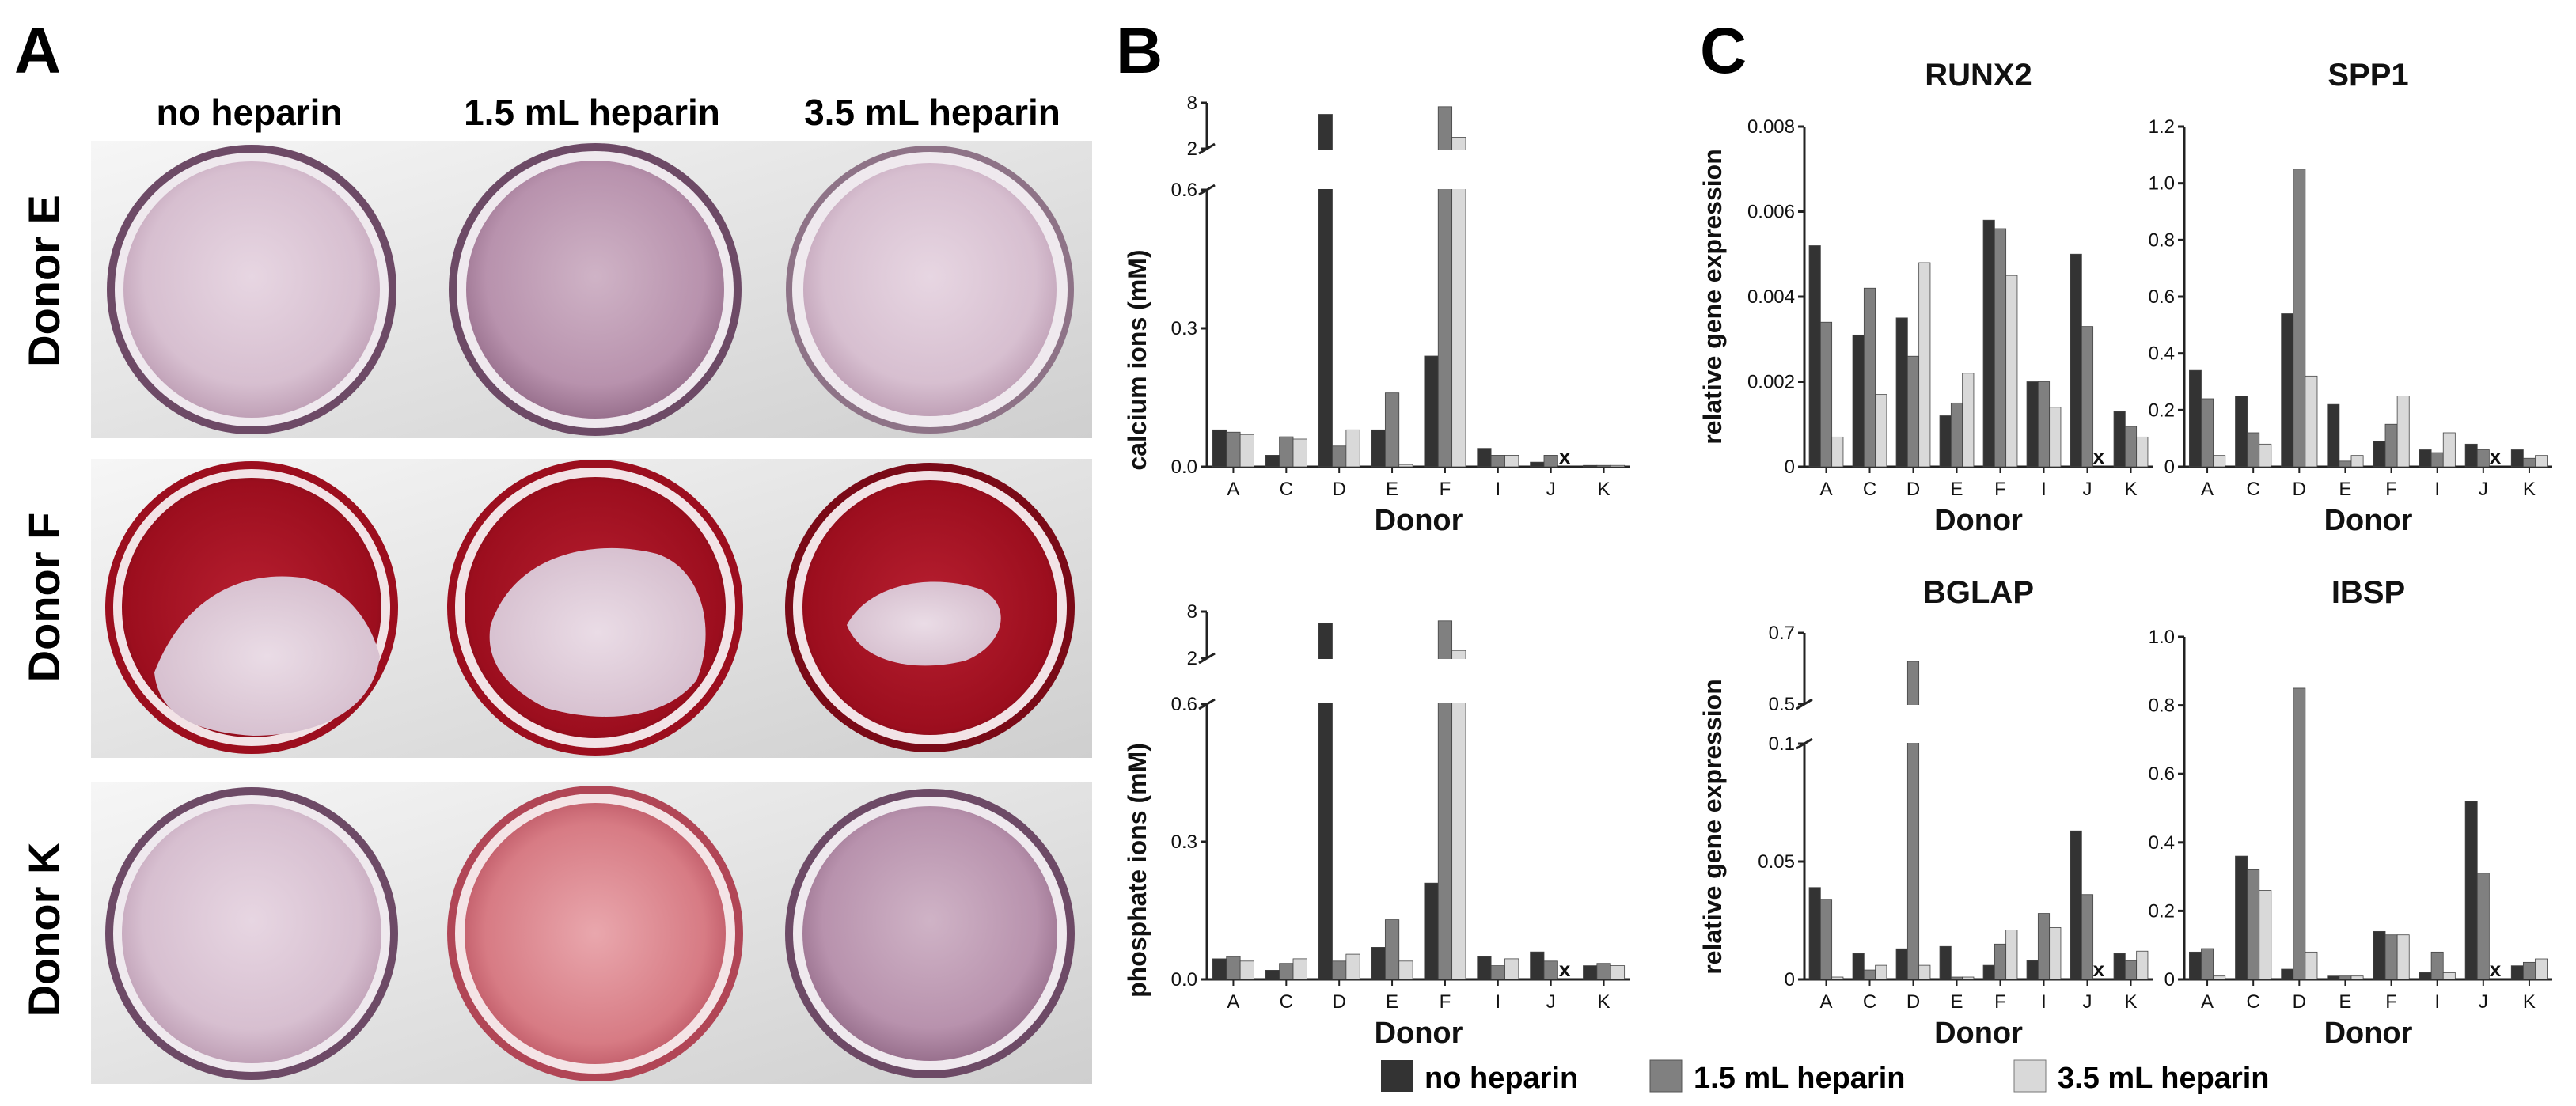 The height and width of the screenshot is (1106, 2576). What do you see at coordinates (2437, 1002) in the screenshot?
I see `x-tick-label-ibsp-i: I` at bounding box center [2437, 1002].